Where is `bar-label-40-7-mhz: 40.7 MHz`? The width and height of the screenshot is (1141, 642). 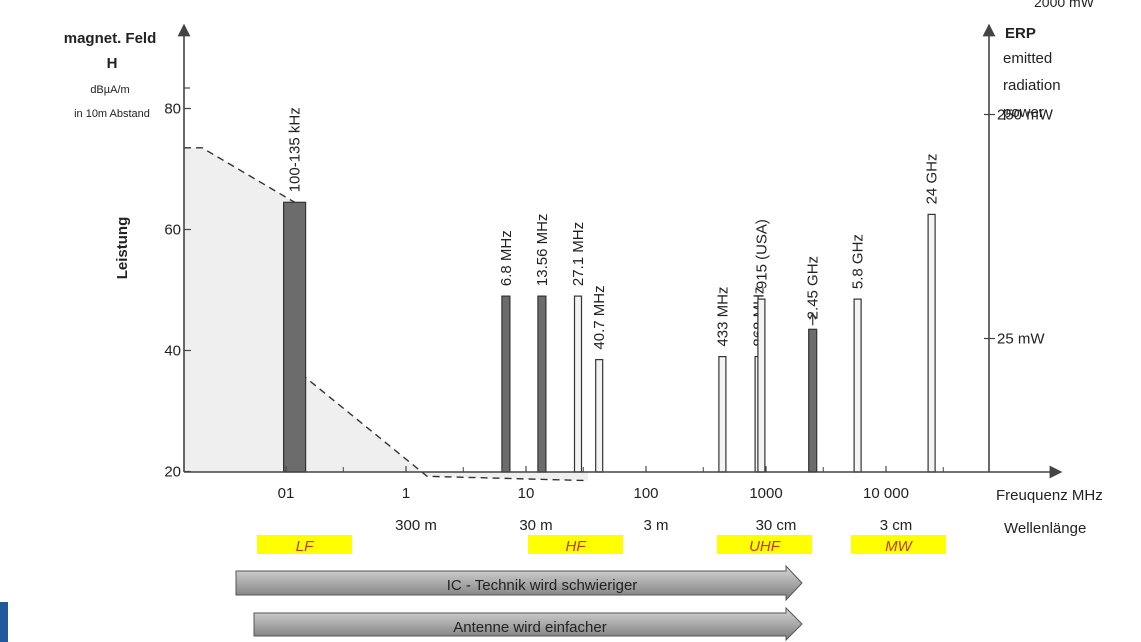
bar-label-40-7-mhz: 40.7 MHz is located at coordinates (599, 317).